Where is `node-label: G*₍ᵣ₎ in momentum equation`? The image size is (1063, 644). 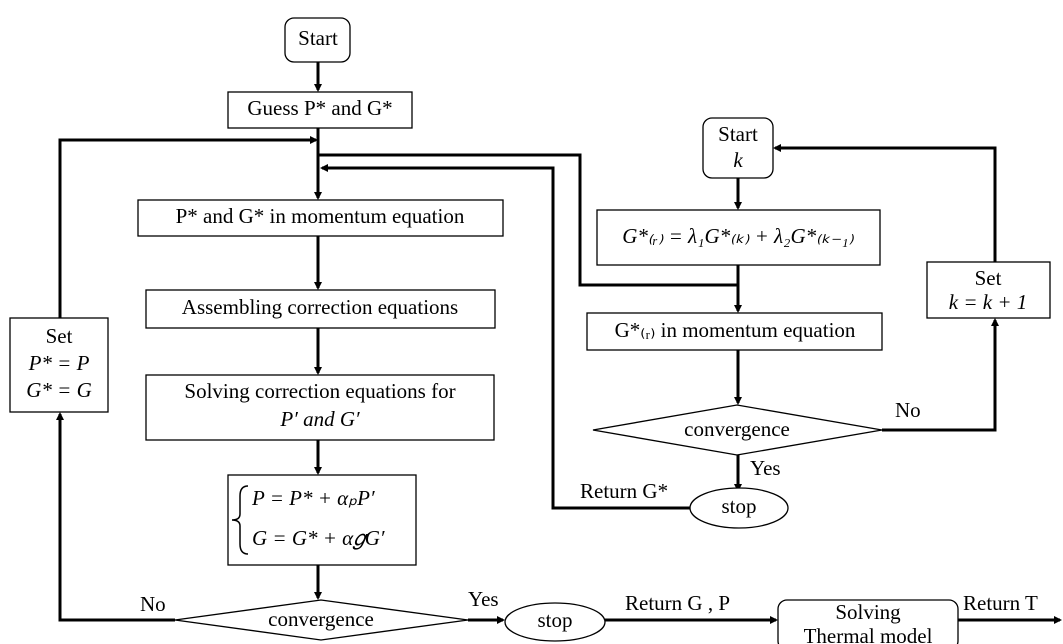 node-label: G*₍ᵣ₎ in momentum equation is located at coordinates (735, 330).